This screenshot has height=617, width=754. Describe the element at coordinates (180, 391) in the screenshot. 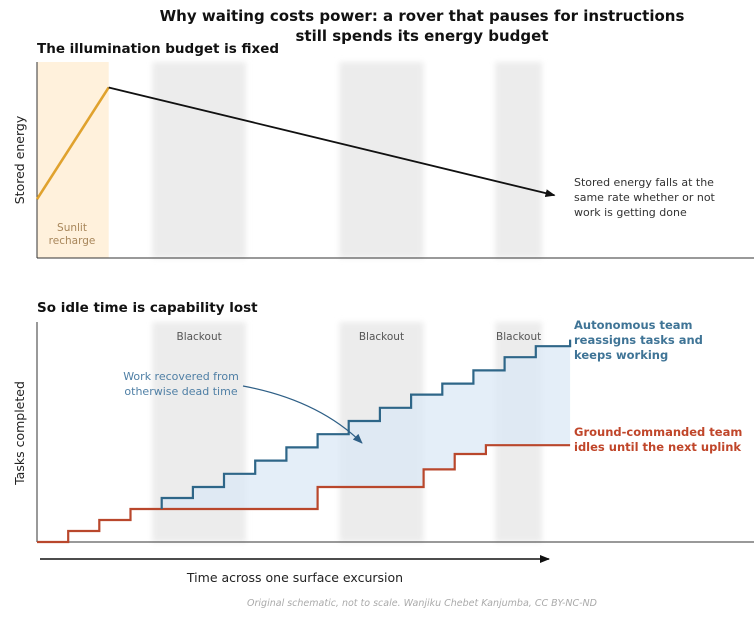

I see `recovered-annotation-line-2: otherwise dead time` at that location.